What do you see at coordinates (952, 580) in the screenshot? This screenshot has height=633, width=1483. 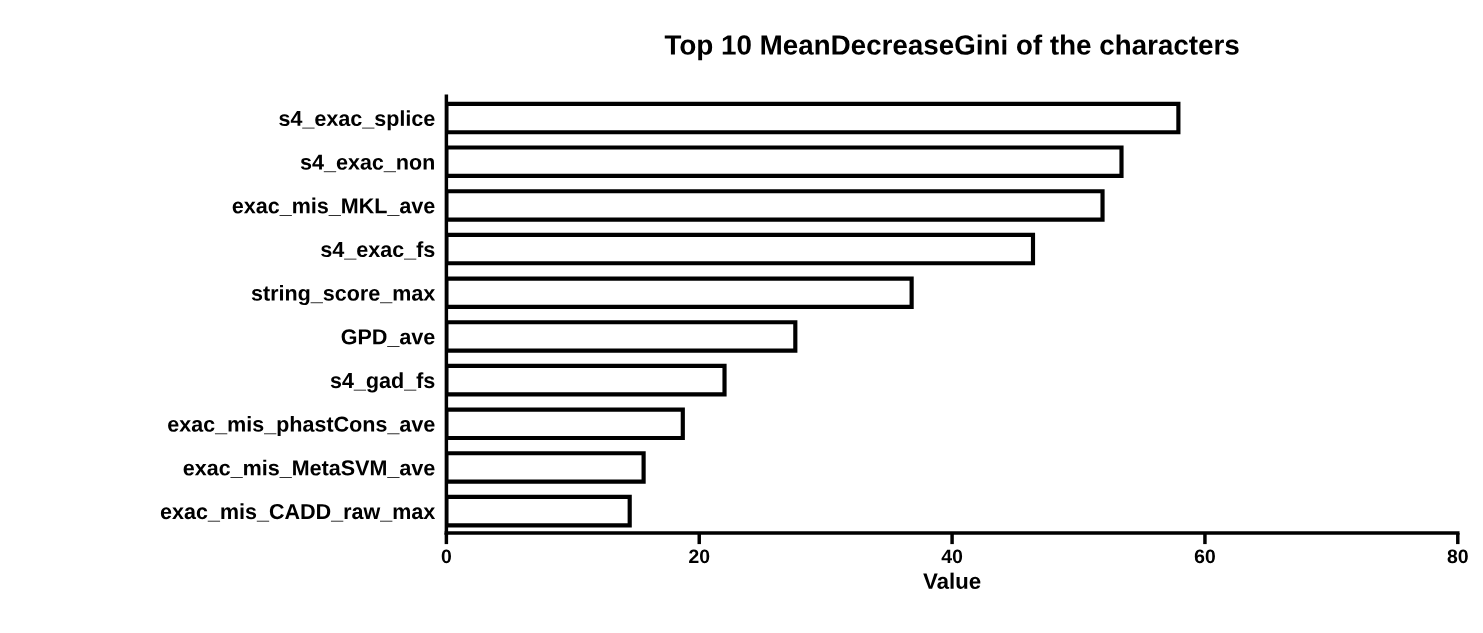 I see `x-axis-title: Value` at bounding box center [952, 580].